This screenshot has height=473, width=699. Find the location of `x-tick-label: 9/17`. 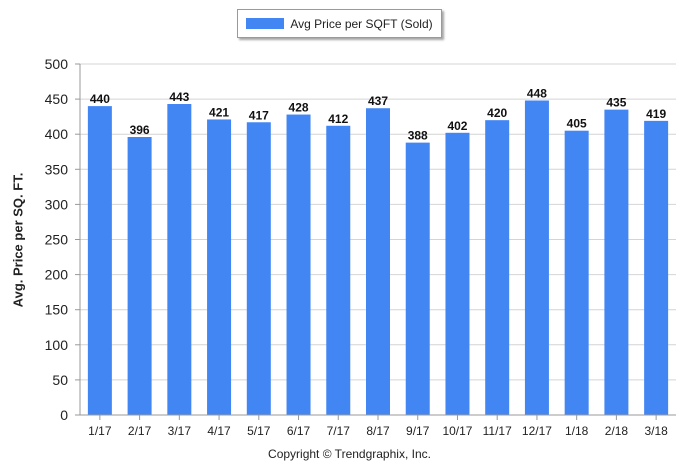

x-tick-label: 9/17 is located at coordinates (418, 431).